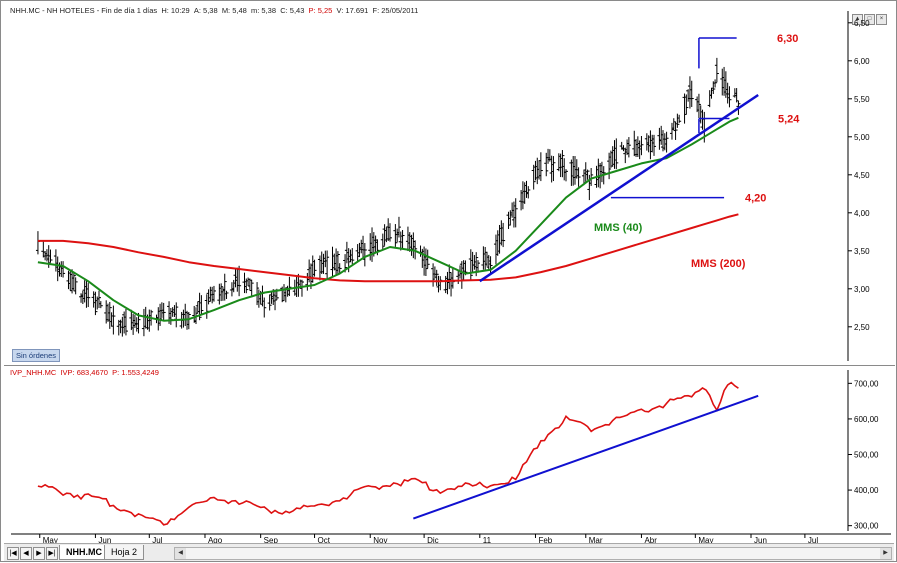 Image resolution: width=897 pixels, height=563 pixels. I want to click on ivp-y-tick-label: 400,00, so click(866, 490).